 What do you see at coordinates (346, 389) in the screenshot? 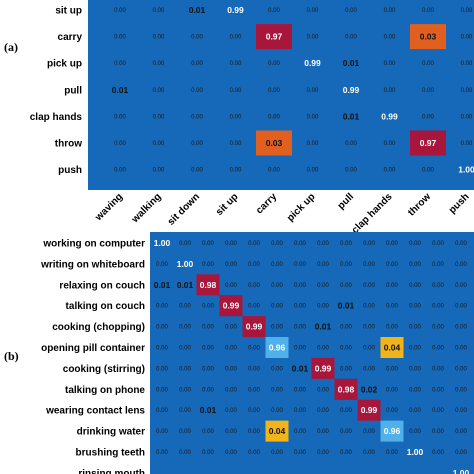
I see `cell-value-b: 0.98` at bounding box center [346, 389].